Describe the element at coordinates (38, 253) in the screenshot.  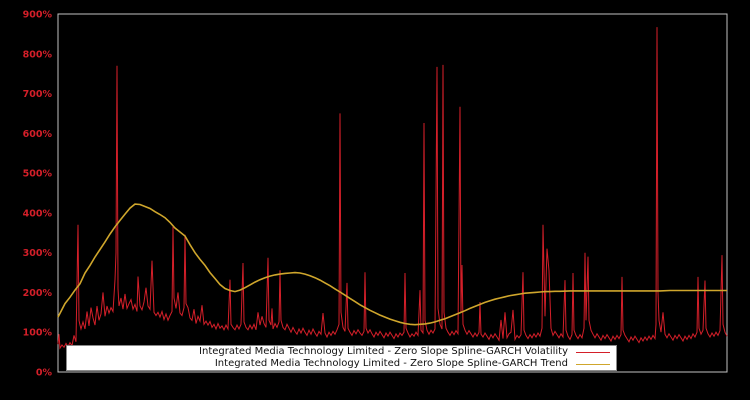
I see `y-tick-label: 300%` at that location.